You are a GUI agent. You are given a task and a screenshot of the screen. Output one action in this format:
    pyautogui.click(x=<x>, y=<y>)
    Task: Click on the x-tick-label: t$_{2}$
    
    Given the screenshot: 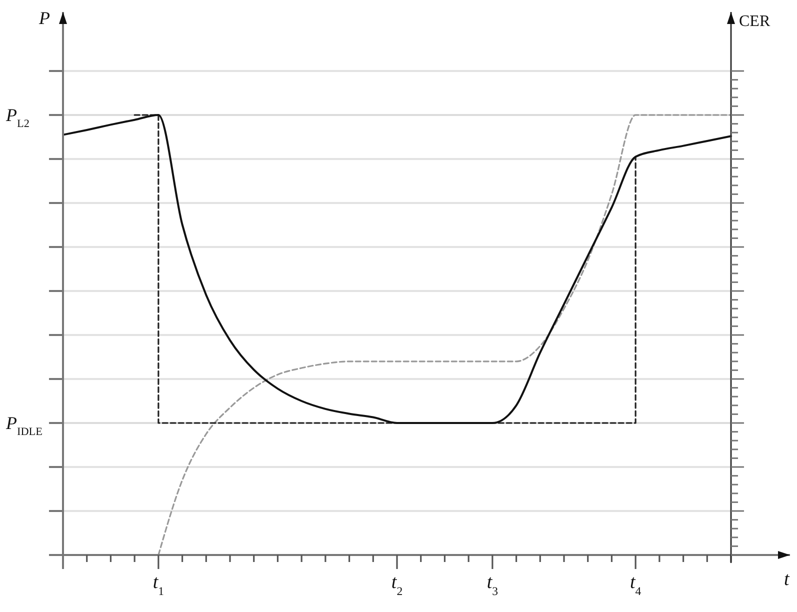 What is the action you would take?
    pyautogui.click(x=397, y=585)
    